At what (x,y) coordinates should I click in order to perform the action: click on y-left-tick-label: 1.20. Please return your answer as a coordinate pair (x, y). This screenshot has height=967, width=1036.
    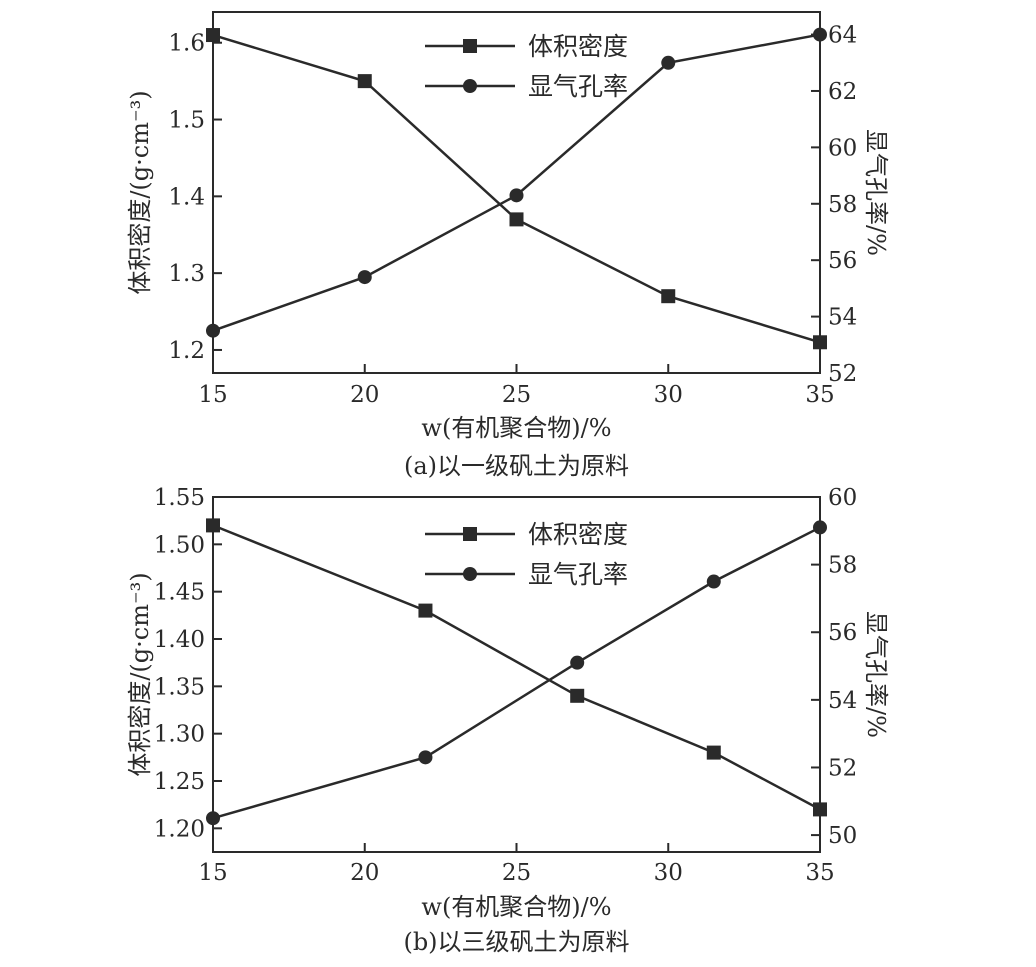
    Looking at the image, I should click on (179, 829).